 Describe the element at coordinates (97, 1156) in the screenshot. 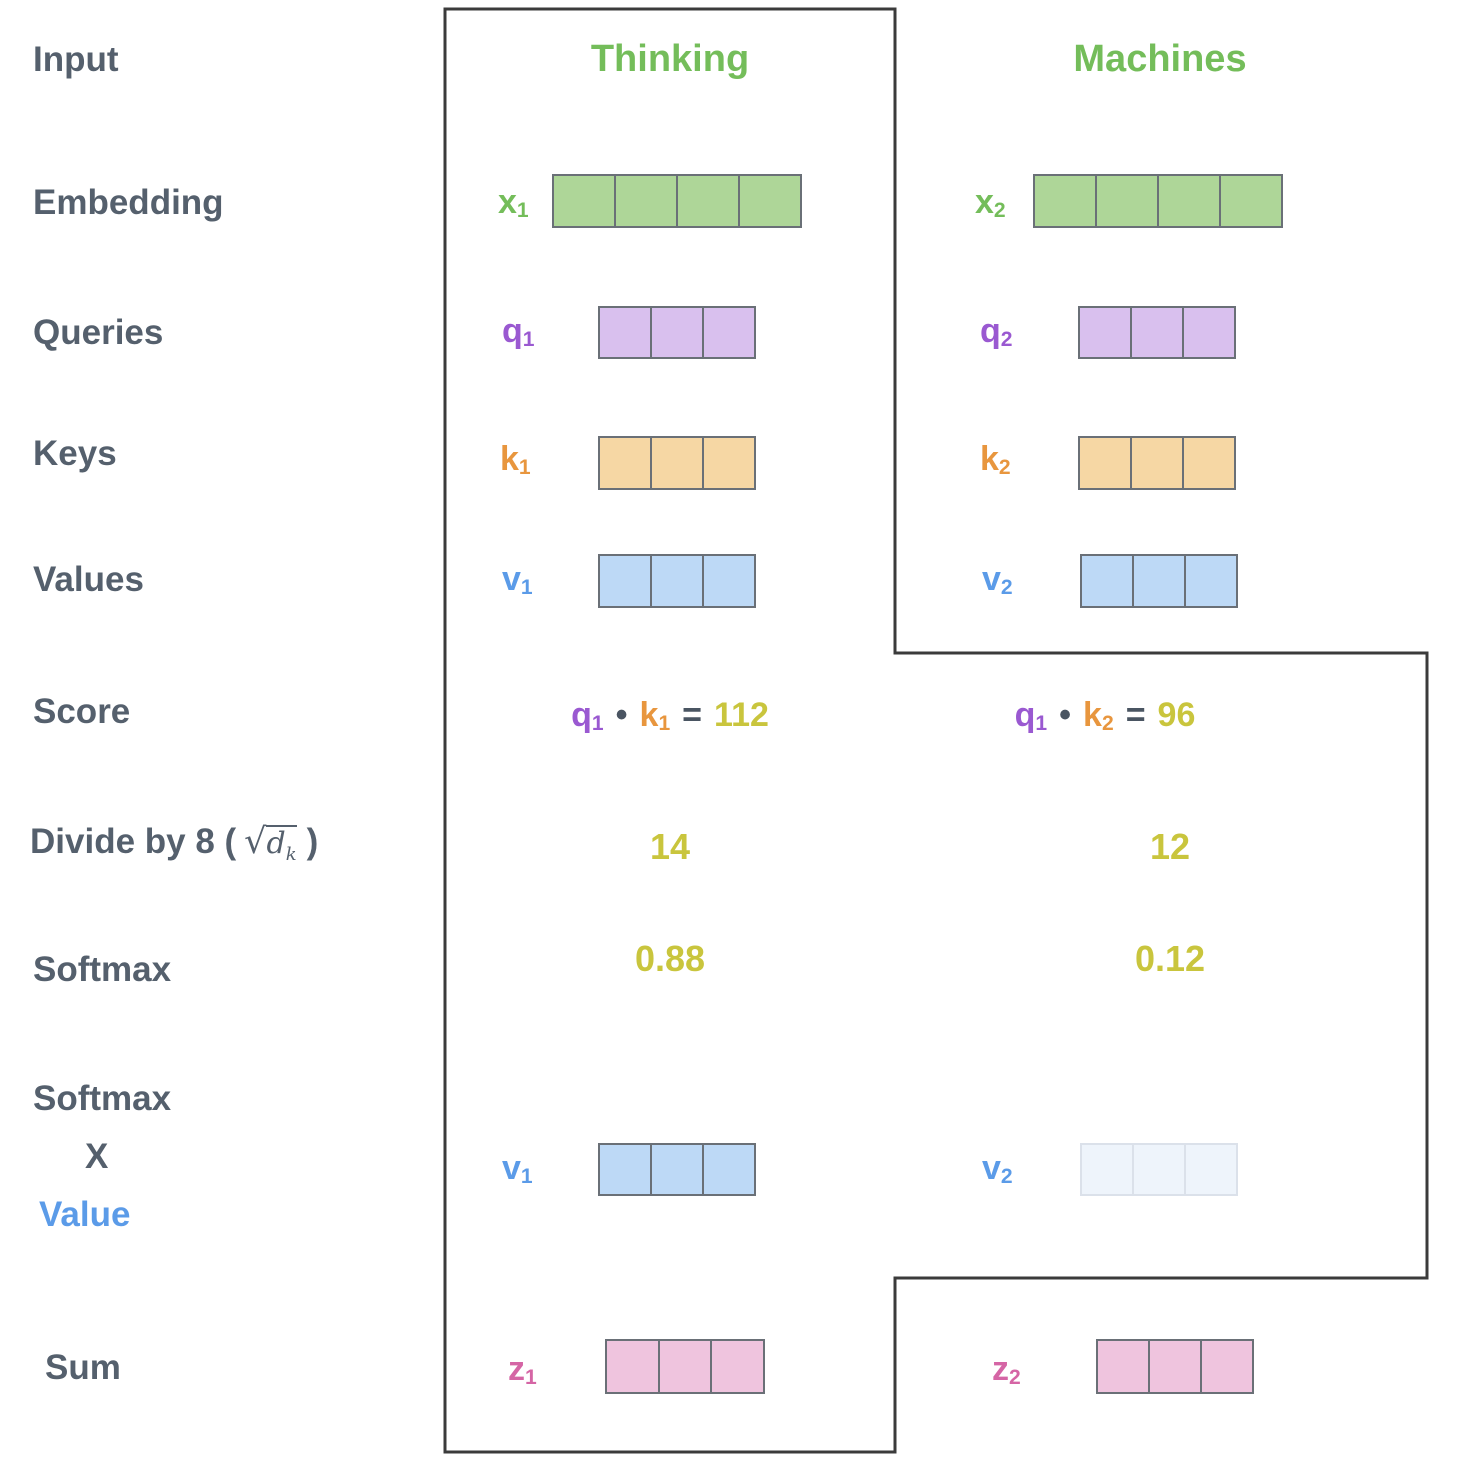

I see `softmax-x-value-line2: X` at that location.